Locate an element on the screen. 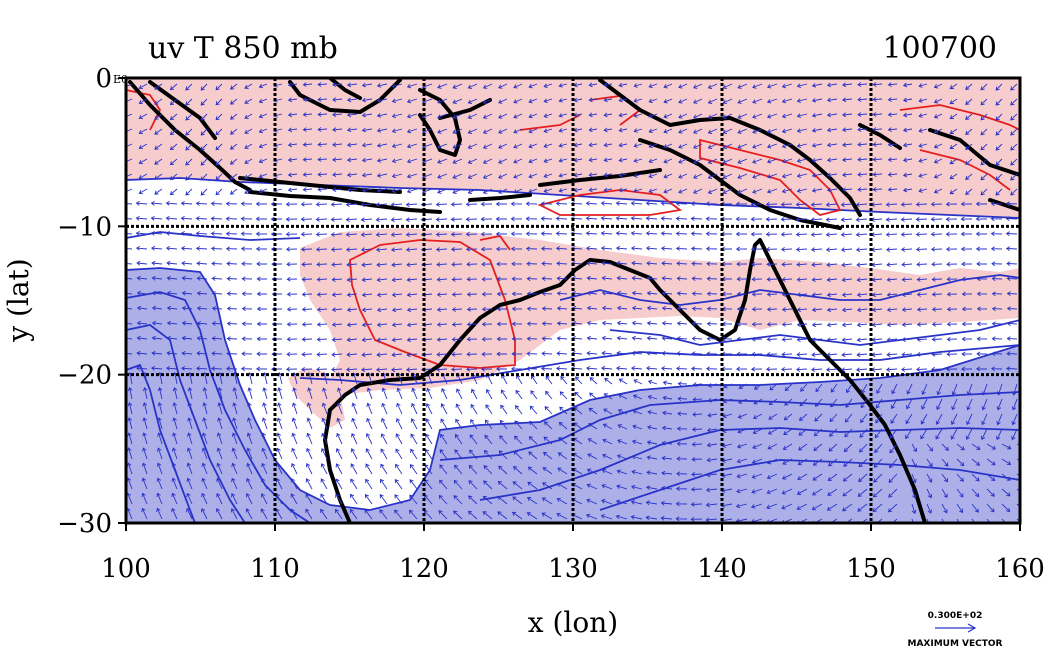 The height and width of the screenshot is (653, 1058). x-tick-label: 110 is located at coordinates (275, 569).